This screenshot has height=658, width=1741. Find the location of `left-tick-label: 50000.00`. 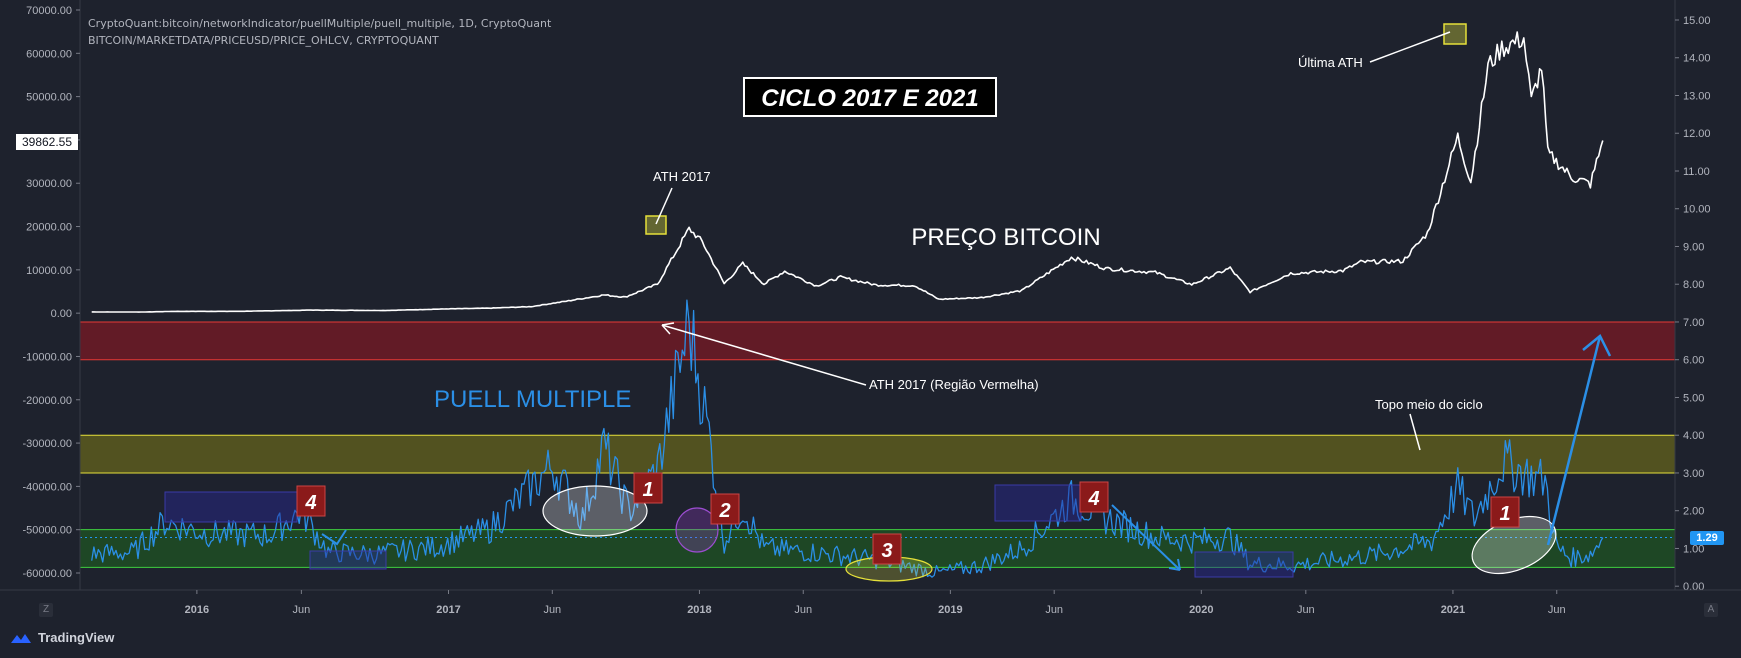

left-tick-label: 50000.00 is located at coordinates (49, 98).